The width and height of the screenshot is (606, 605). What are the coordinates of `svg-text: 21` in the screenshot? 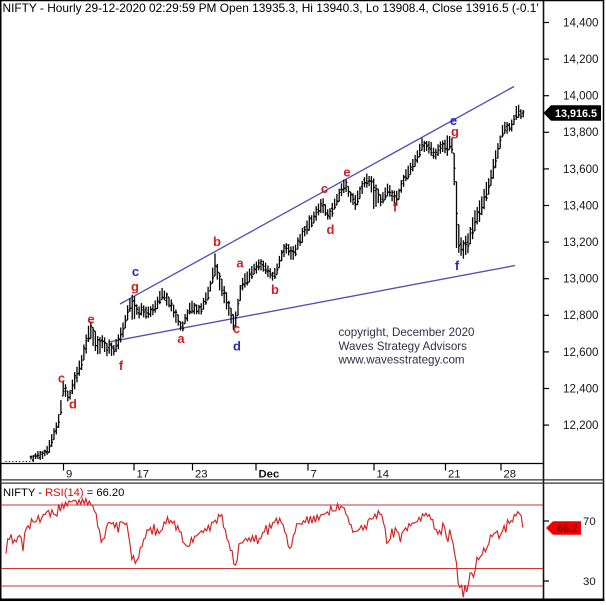 It's located at (454, 475).